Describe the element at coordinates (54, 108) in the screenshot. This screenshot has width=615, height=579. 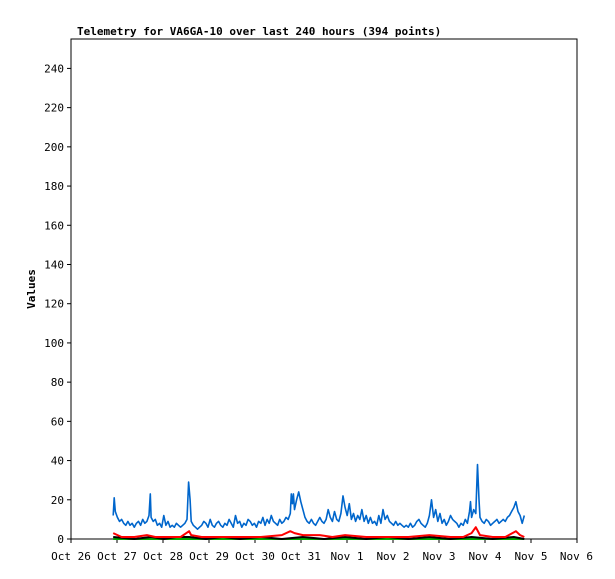
I see `y-tick-label: 220` at that location.